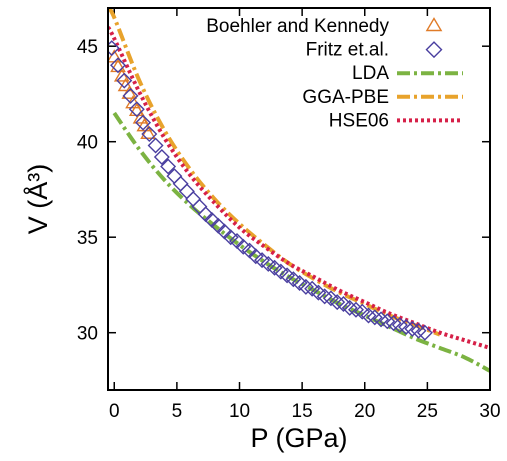 This screenshot has width=507, height=461. I want to click on y-axis-title: V (Å³), so click(37, 199).